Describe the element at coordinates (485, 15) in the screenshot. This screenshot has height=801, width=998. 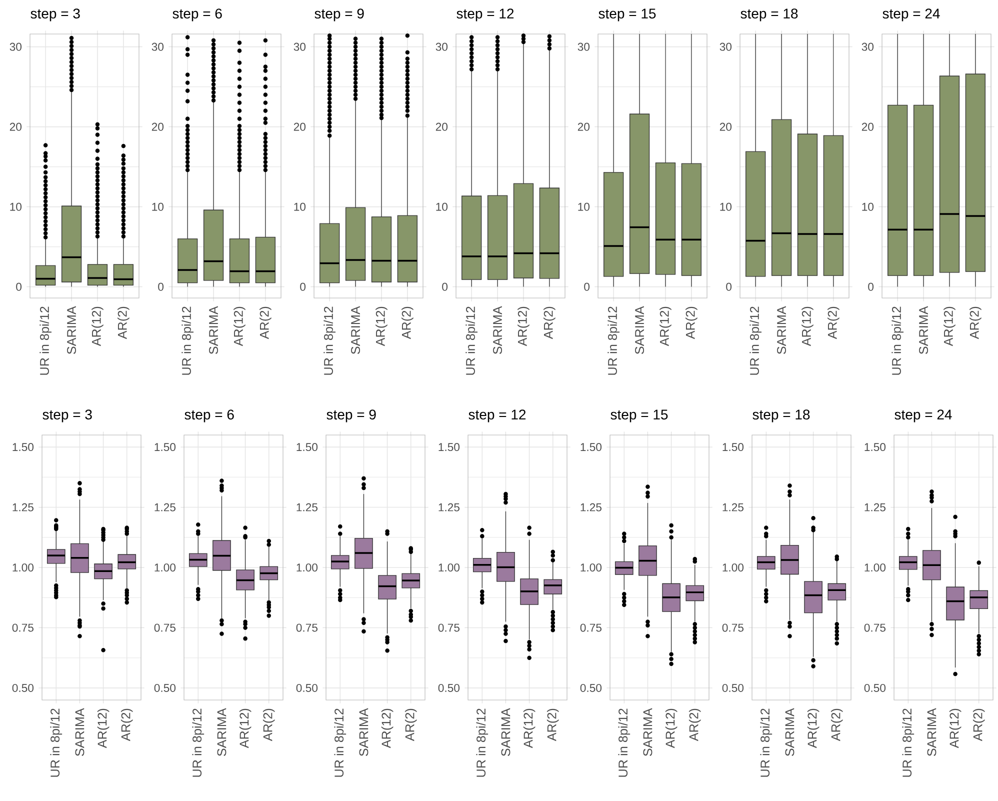
I see `chart-title: step = 12` at that location.